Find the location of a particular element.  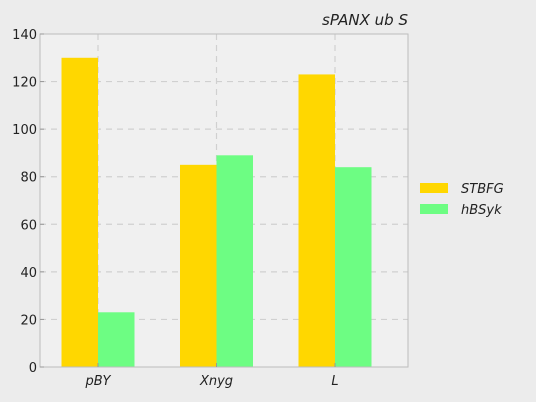

y-tick-label: 140 is located at coordinates (24, 35).